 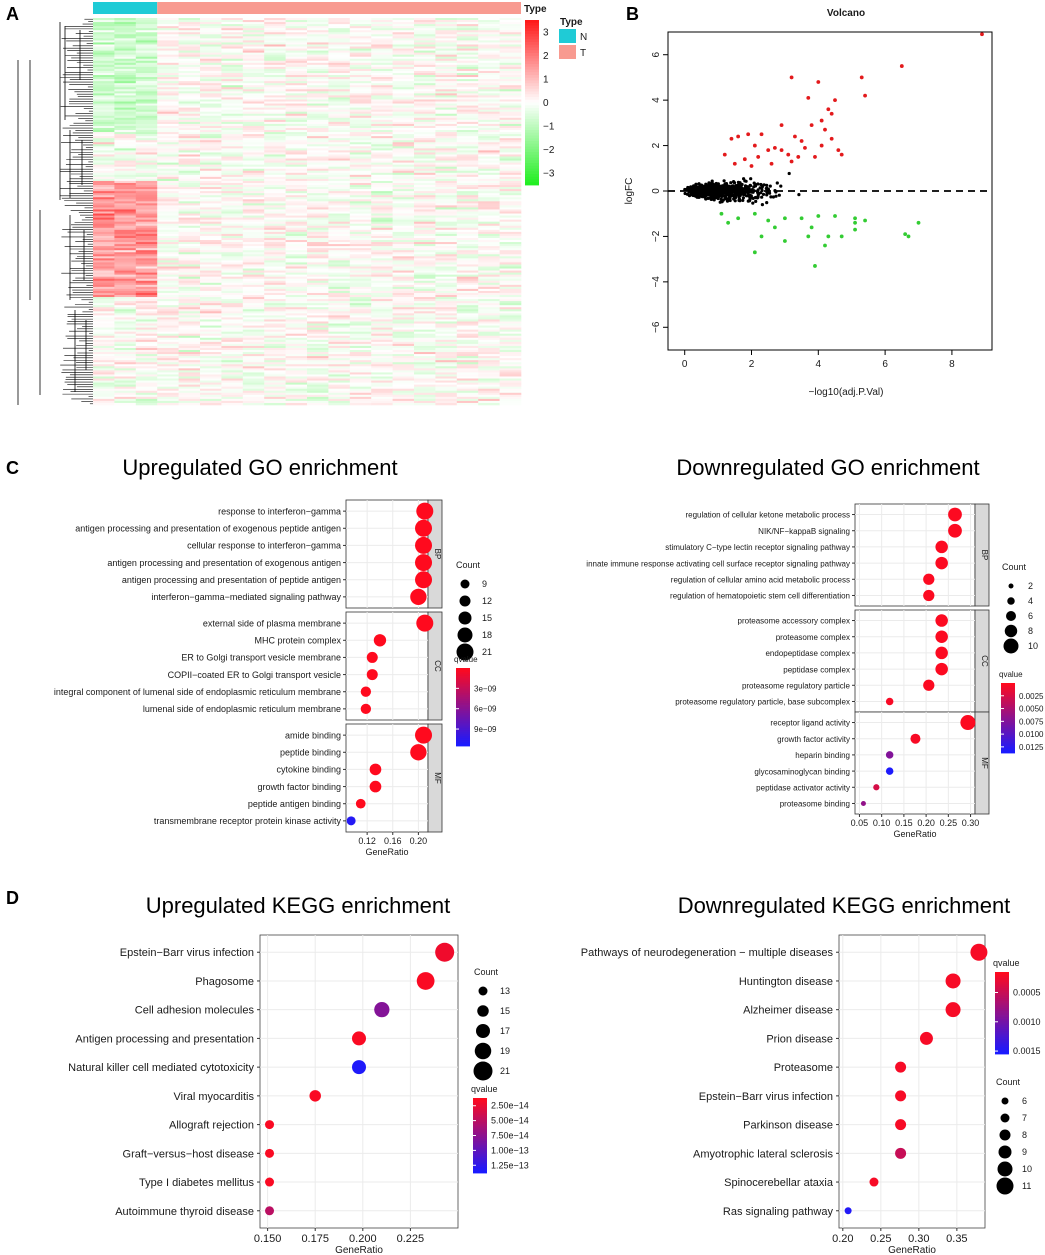 I want to click on color-legend-segment, so click(x=463, y=700).